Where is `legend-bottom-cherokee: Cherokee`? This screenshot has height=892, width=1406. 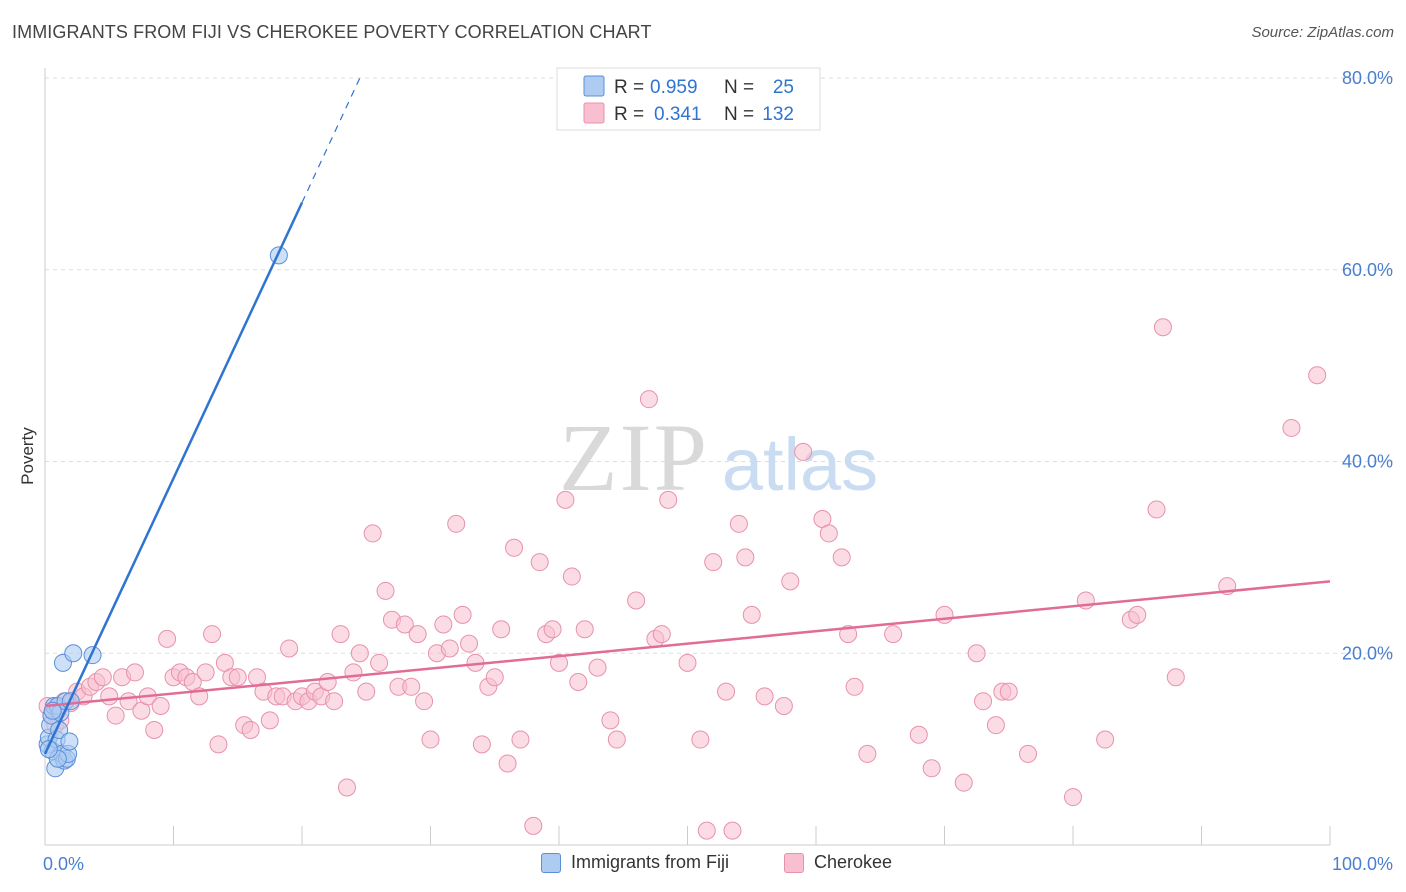 legend-bottom-cherokee: Cherokee is located at coordinates (838, 862).